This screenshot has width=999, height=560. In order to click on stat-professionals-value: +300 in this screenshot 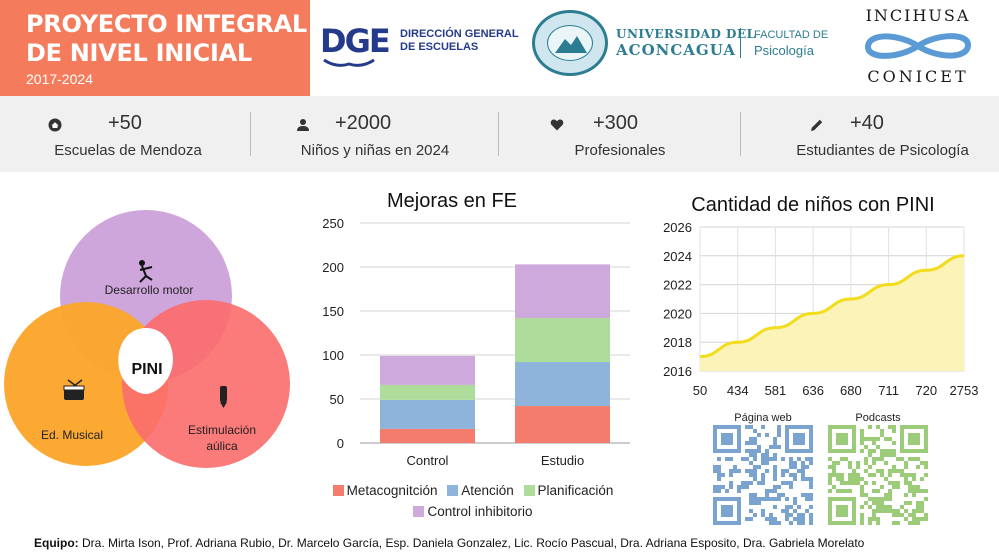, I will do `click(616, 123)`.